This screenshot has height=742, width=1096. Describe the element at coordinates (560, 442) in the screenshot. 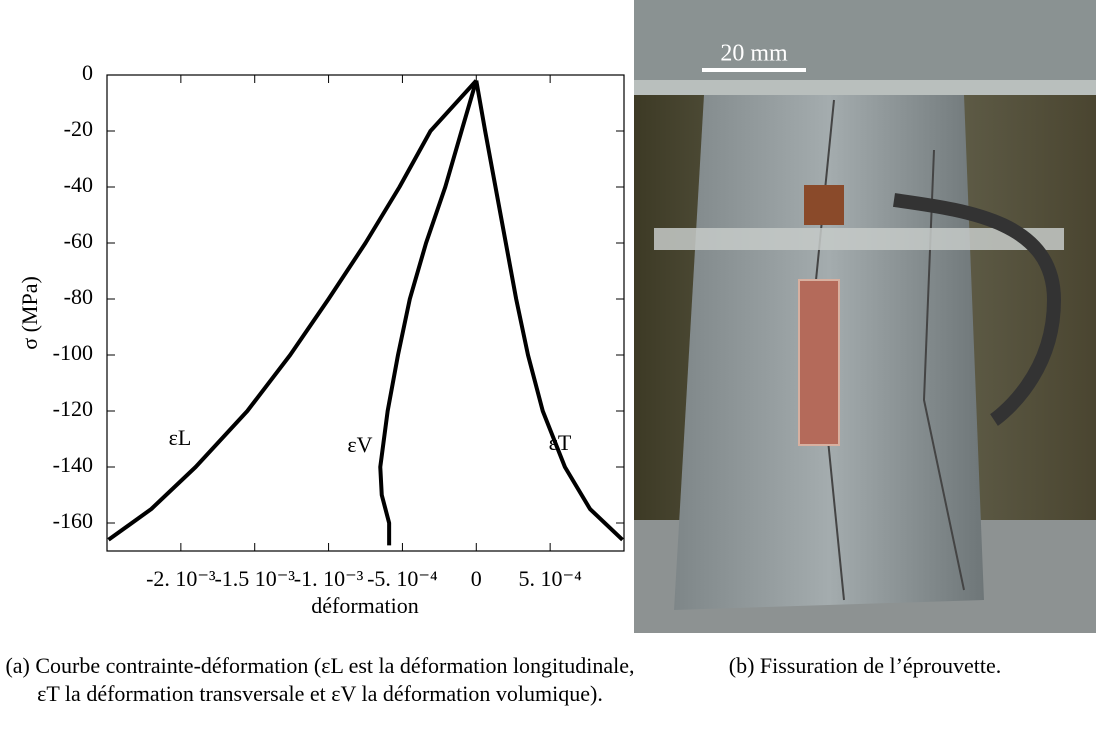

I see `series-label: εT` at that location.